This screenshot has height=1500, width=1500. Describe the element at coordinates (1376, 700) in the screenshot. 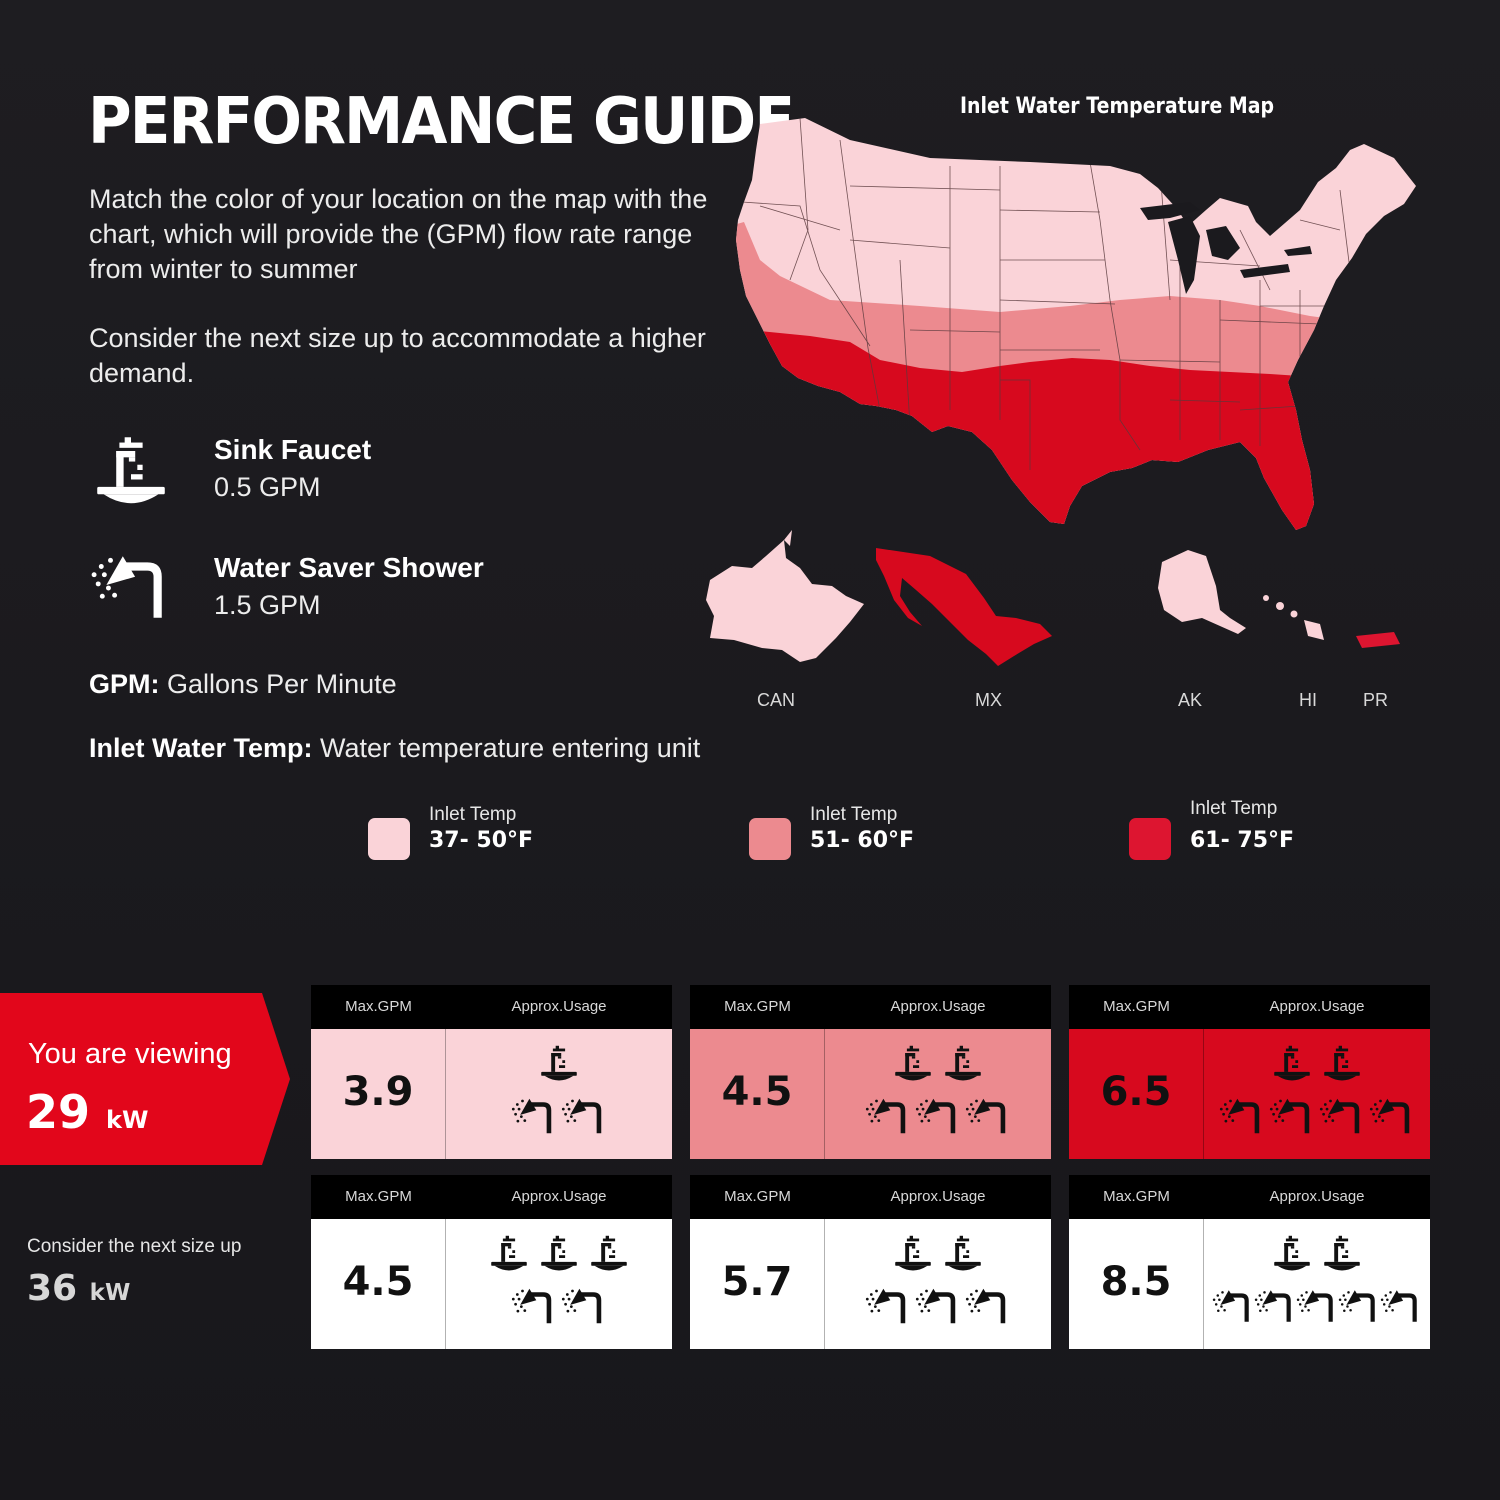

I see `map-label-puerto-rico: PR` at that location.